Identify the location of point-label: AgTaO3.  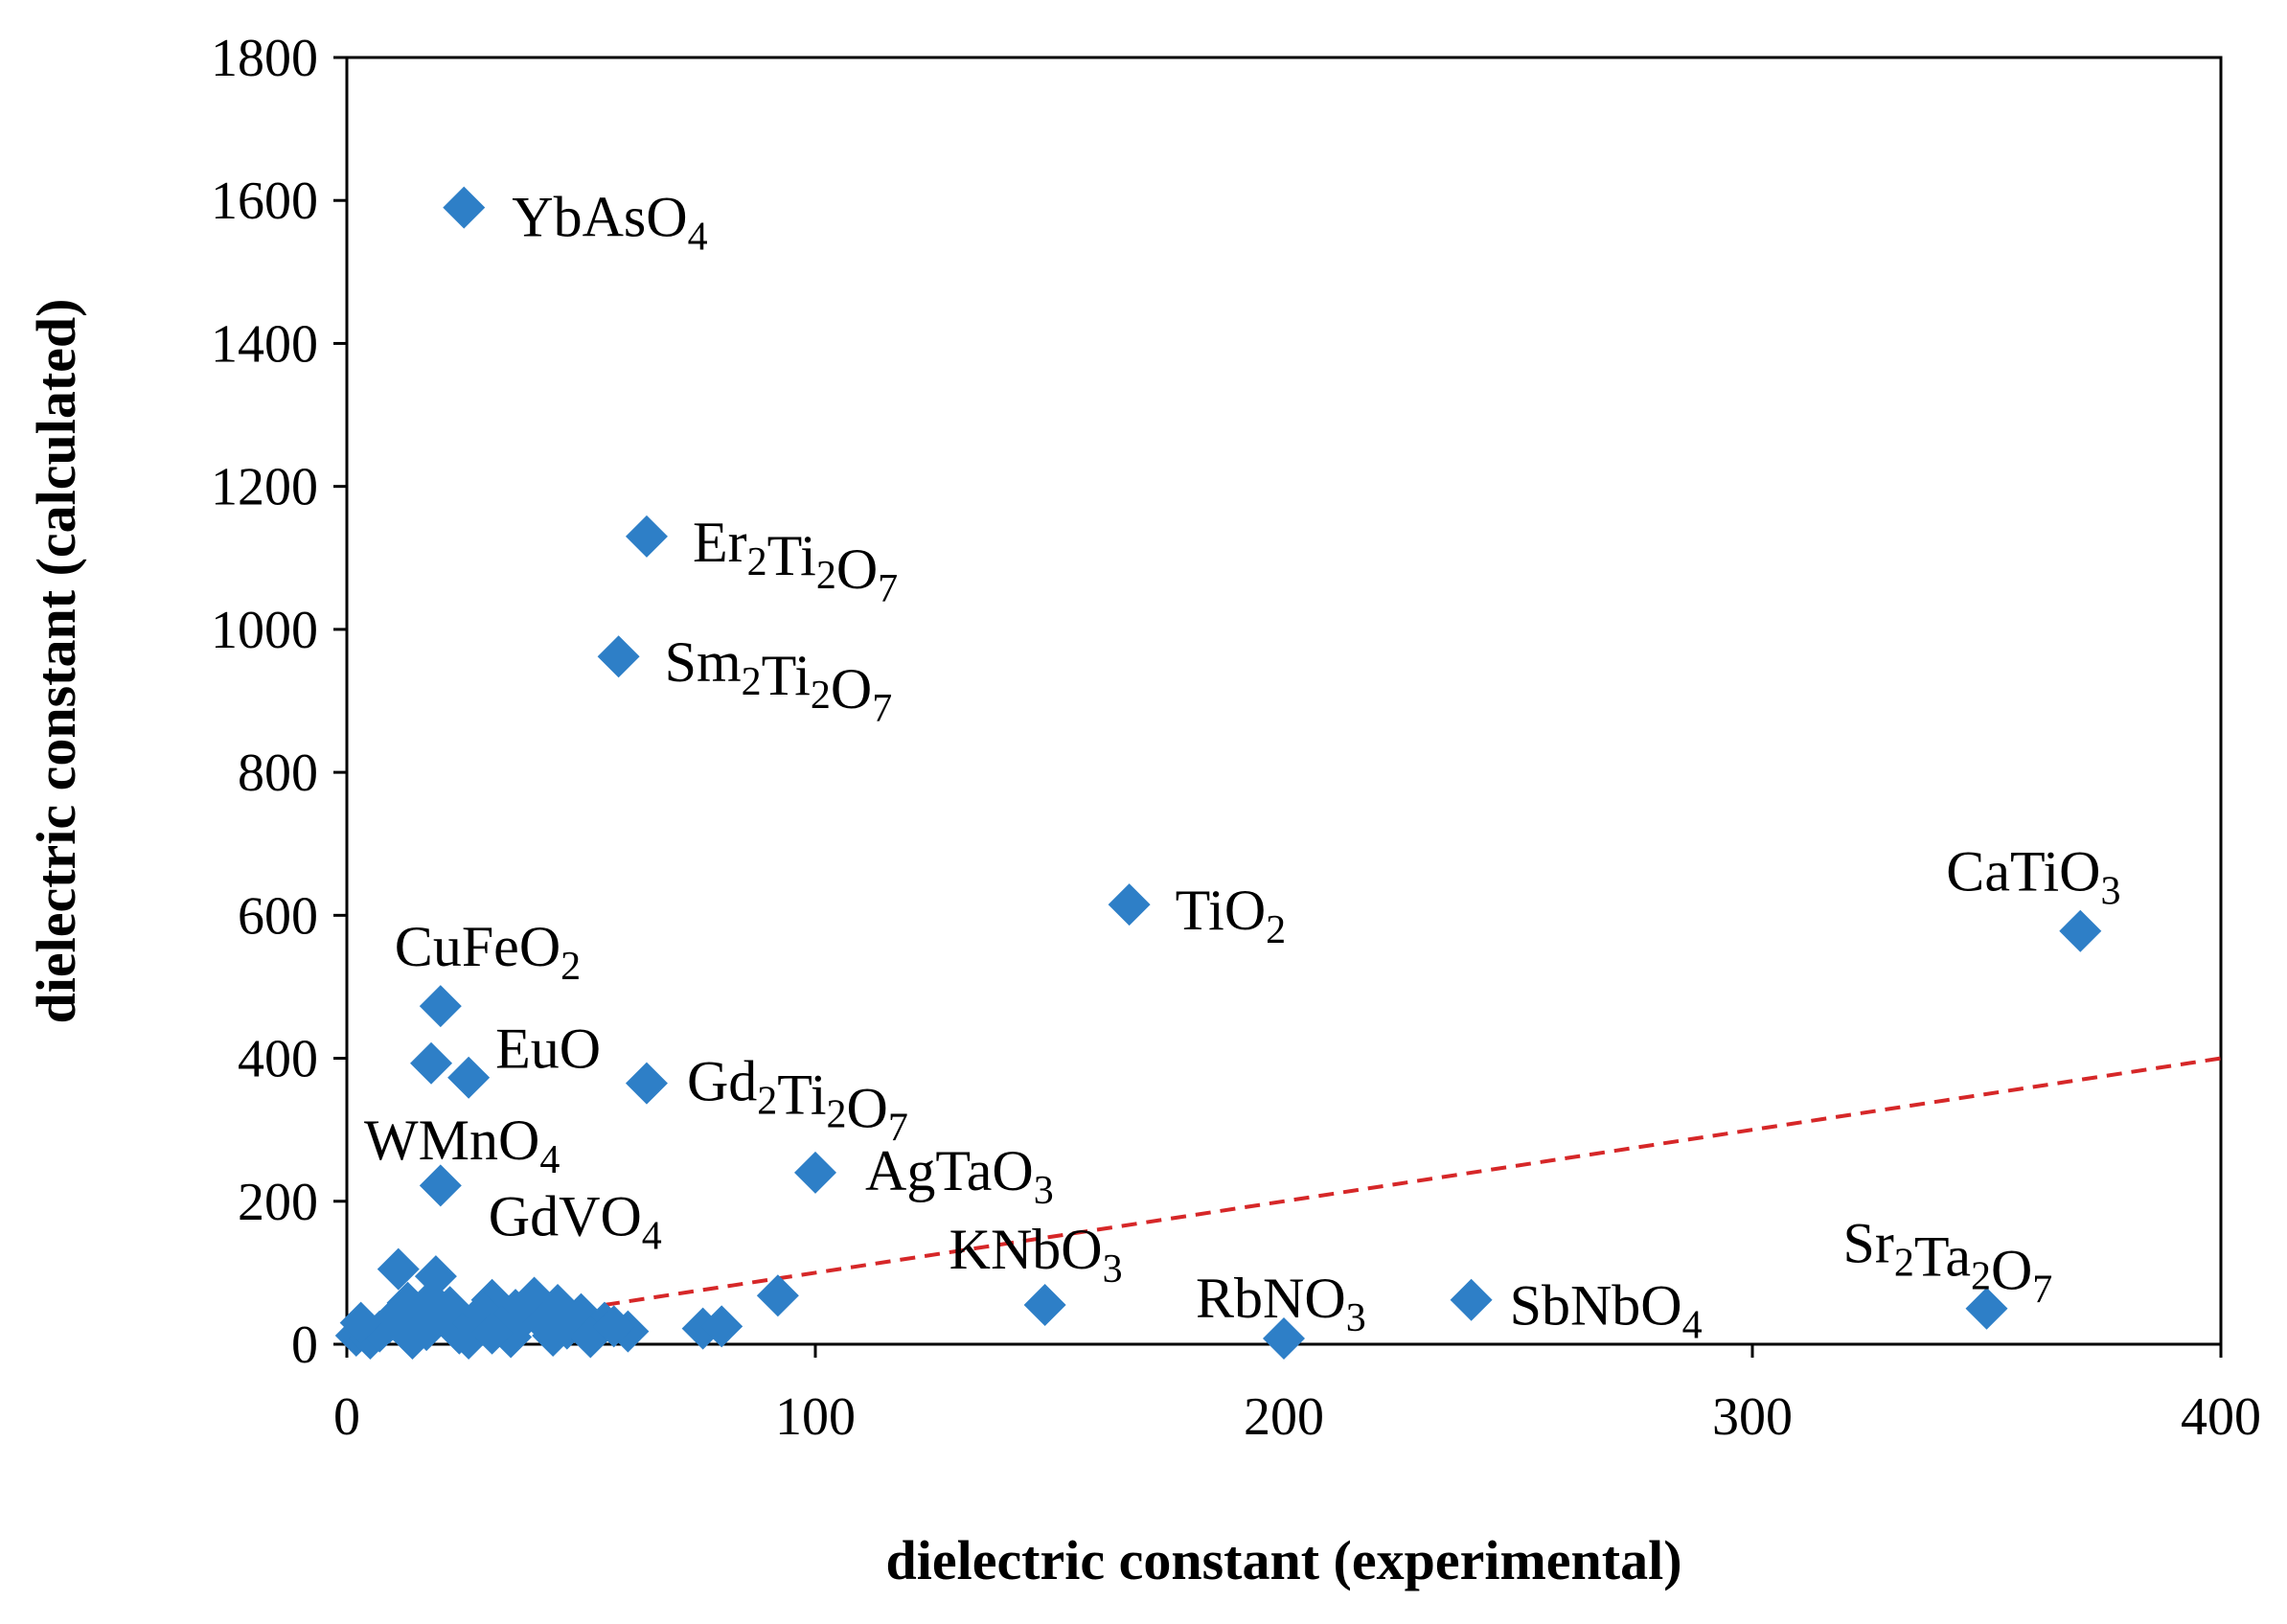
(959, 1176).